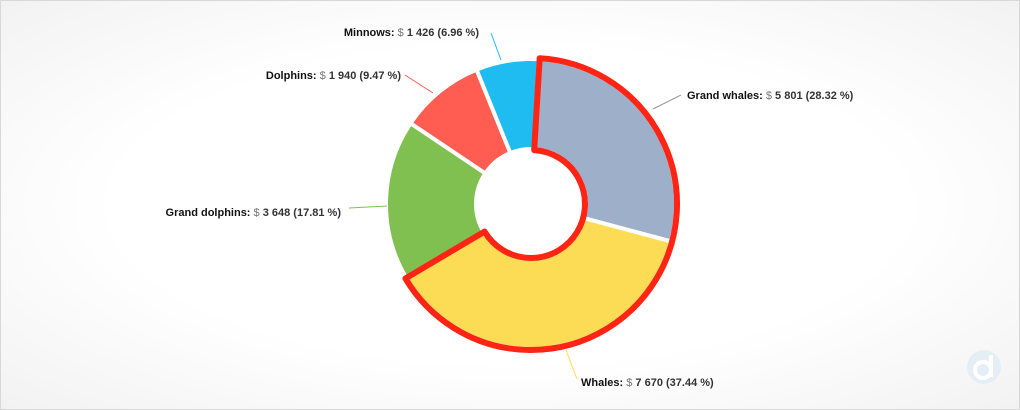  I want to click on leader-line-grand-dolphins, so click(368, 207).